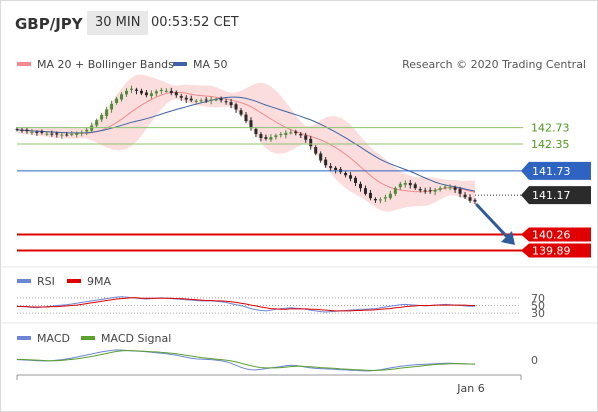 This screenshot has width=598, height=412. I want to click on macd-signal-legend-swatch, so click(88, 338).